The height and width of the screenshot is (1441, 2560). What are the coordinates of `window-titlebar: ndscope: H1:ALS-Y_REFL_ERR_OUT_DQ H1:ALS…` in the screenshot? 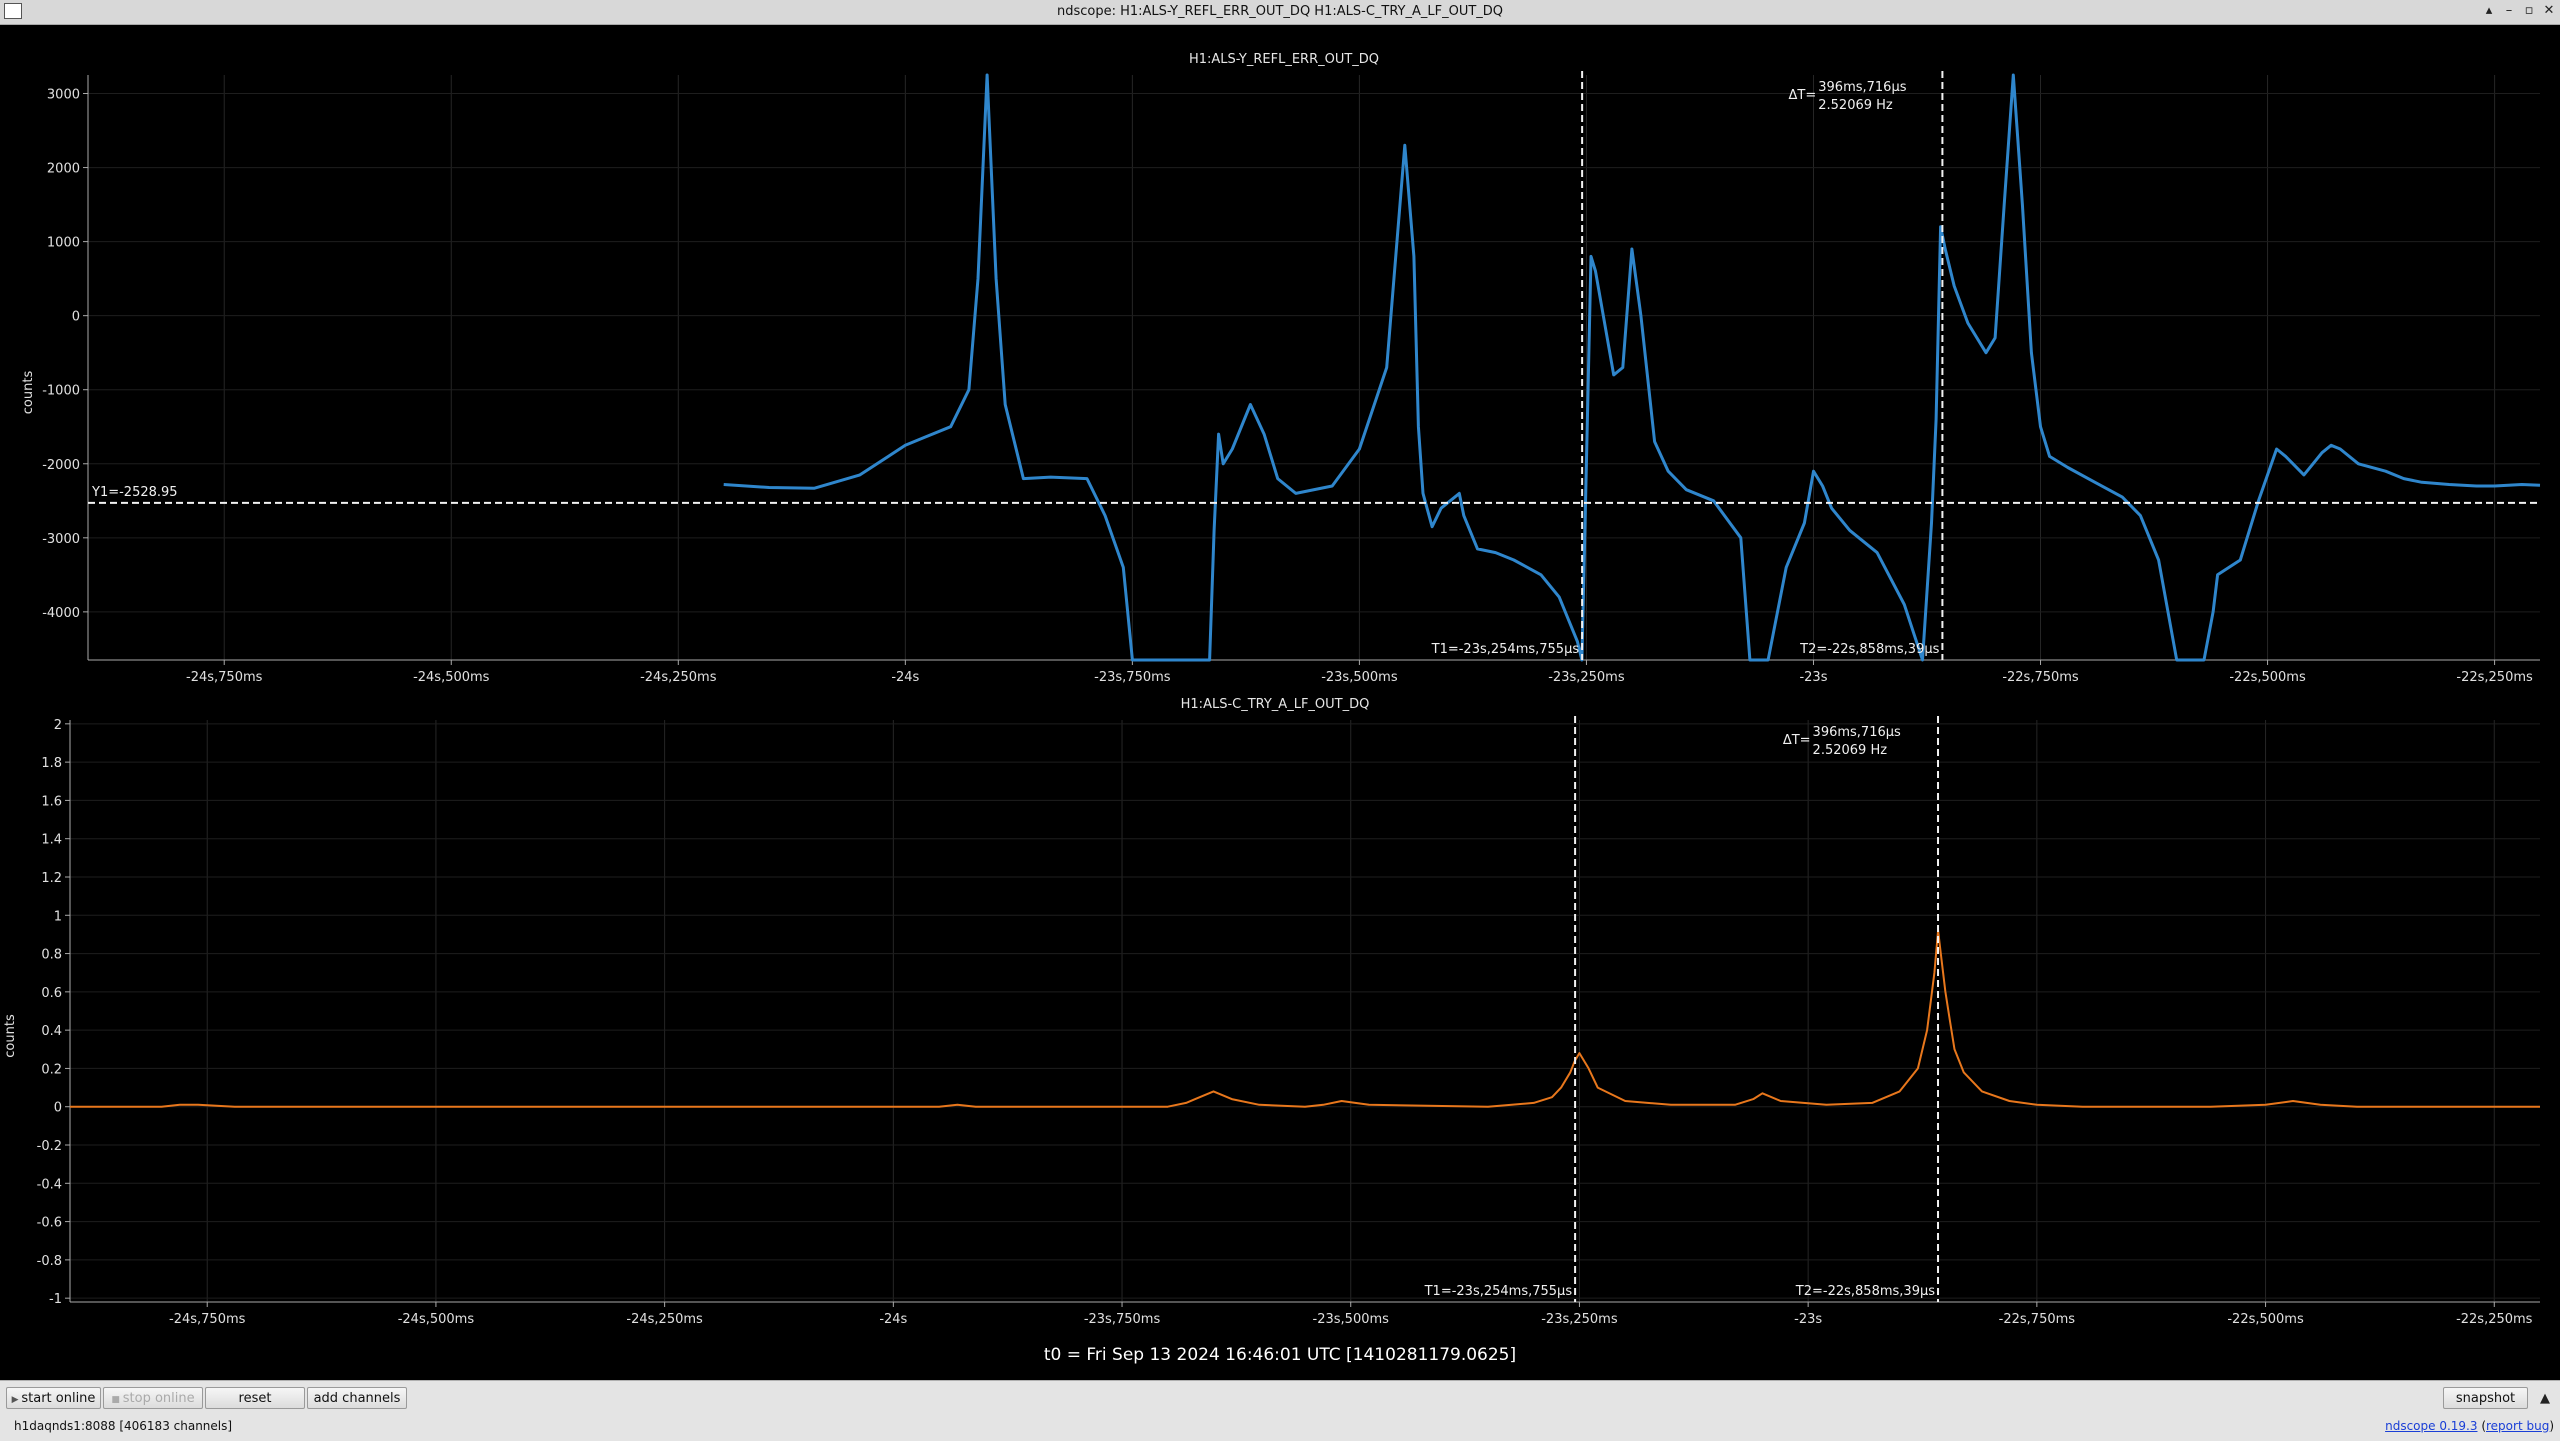 It's located at (1280, 12).